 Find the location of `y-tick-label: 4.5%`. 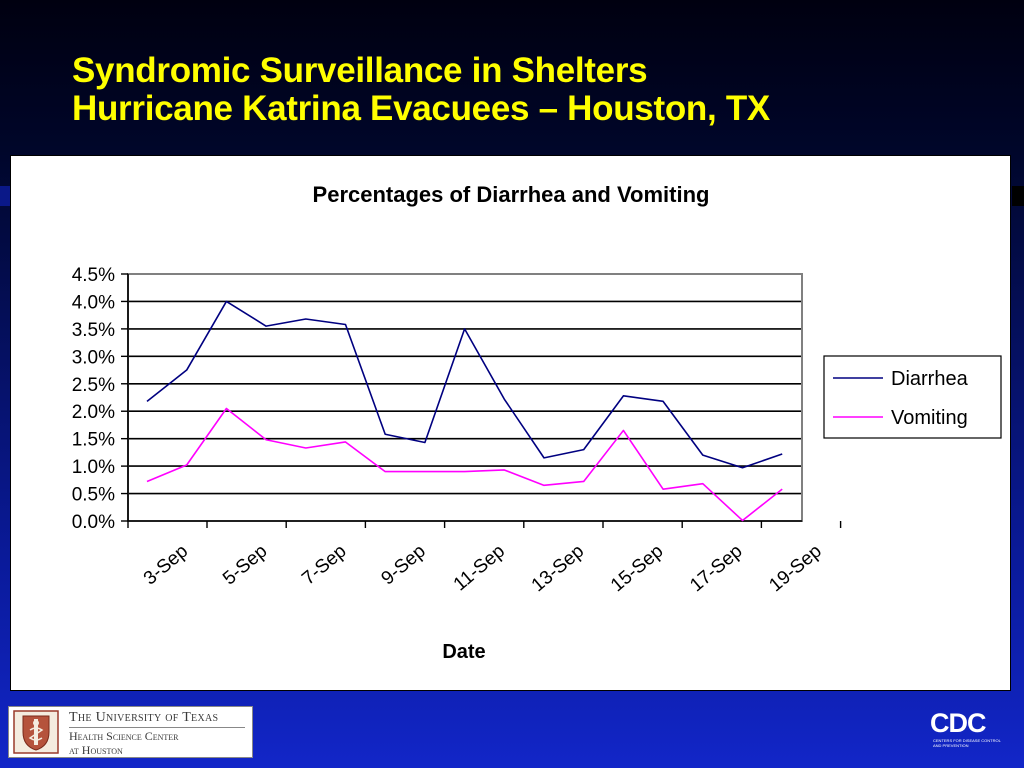

y-tick-label: 4.5% is located at coordinates (93, 275).